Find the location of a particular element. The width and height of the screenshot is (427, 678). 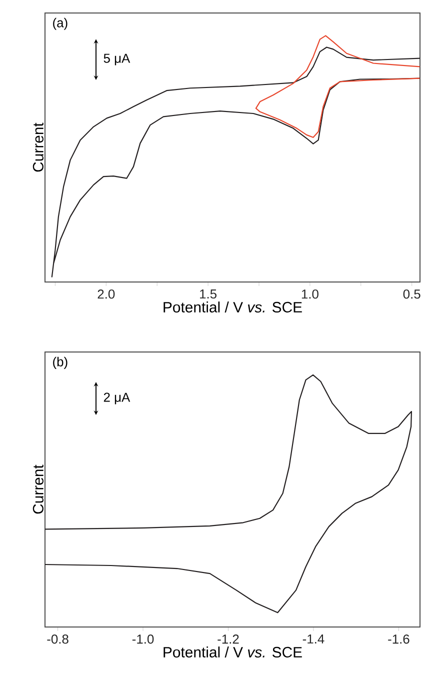

text: (a) is located at coordinates (60, 24).